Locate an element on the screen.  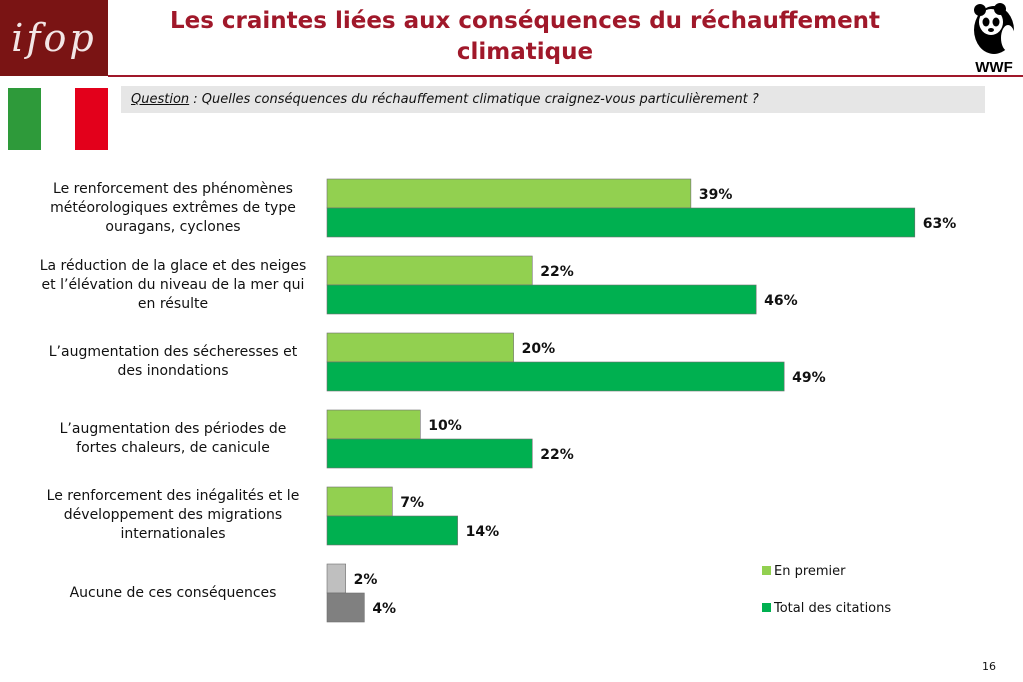
data-label: 2% is located at coordinates (366, 580).